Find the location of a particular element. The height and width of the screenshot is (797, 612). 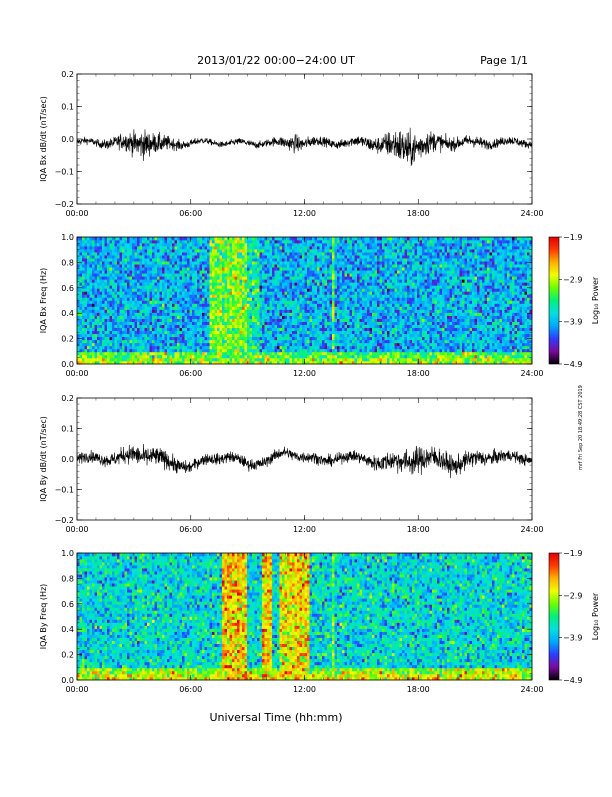

series-line is located at coordinates (304, 147).